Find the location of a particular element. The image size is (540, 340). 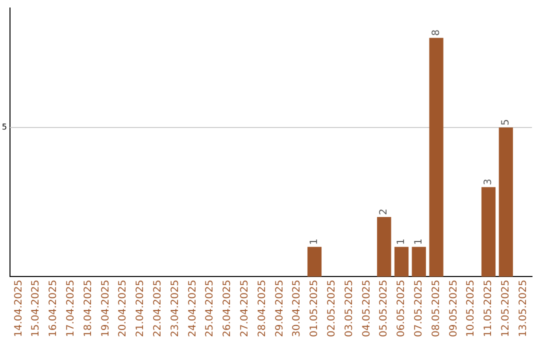

x-tick-label: 29.04.2025 is located at coordinates (280, 309).